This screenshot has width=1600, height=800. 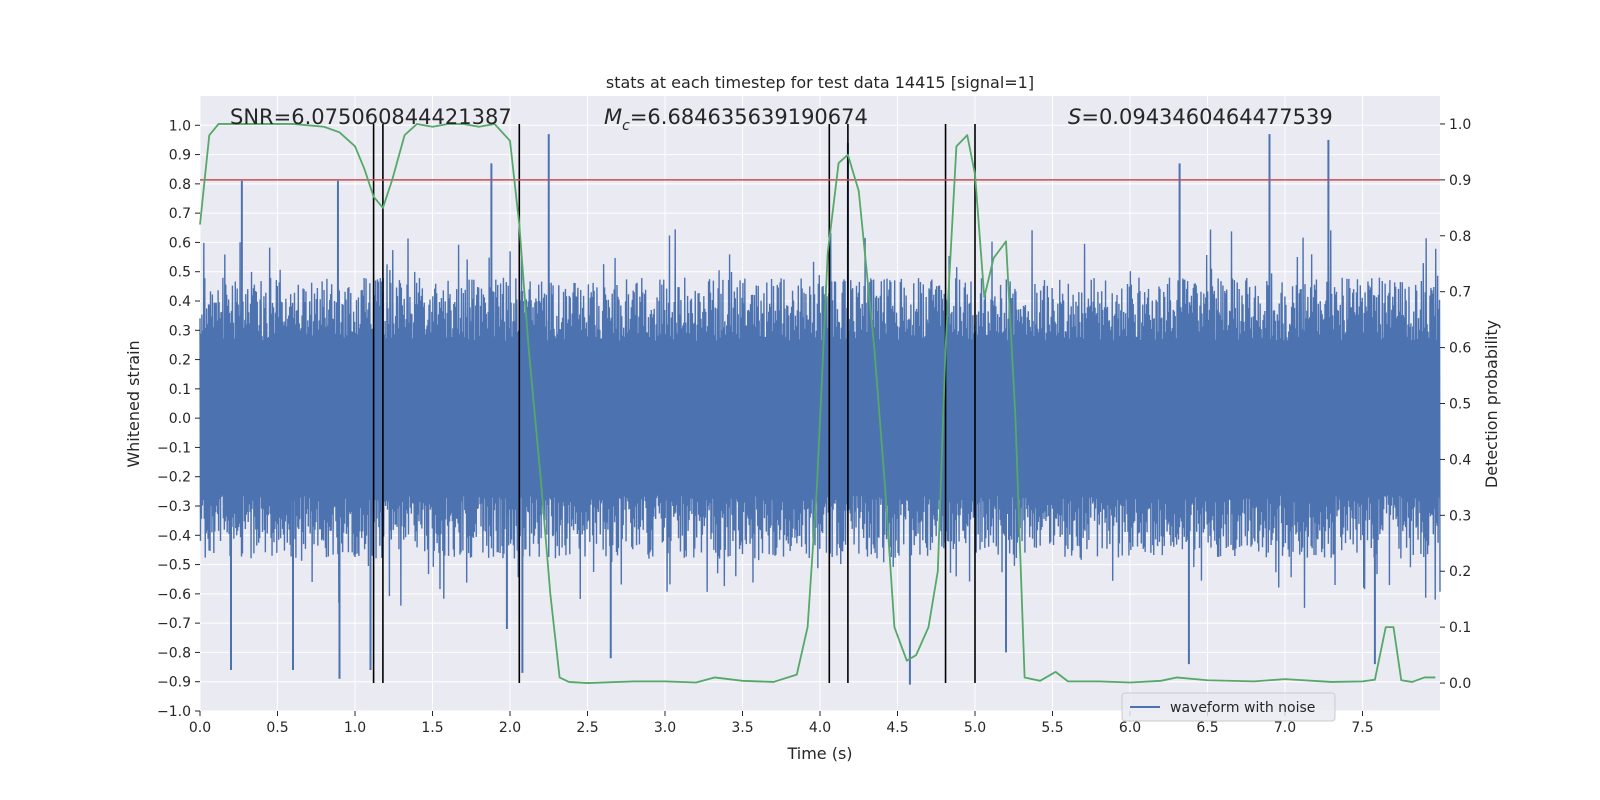 I want to click on y2-tick-label: 0.7, so click(x=1460, y=293).